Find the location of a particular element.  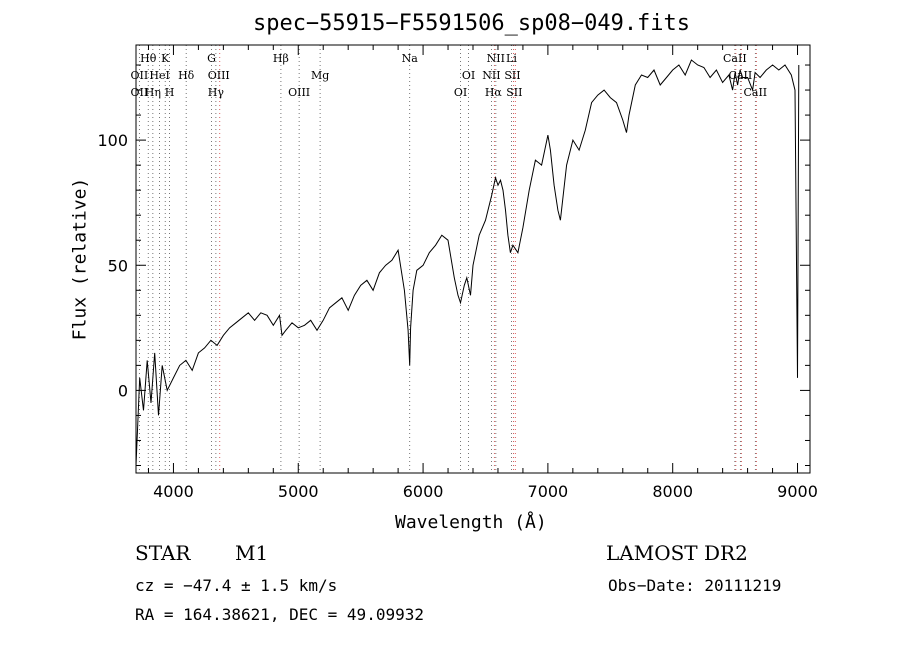

coordinates: RA = 164.38621, DEC = 49.09932 is located at coordinates (279, 614).